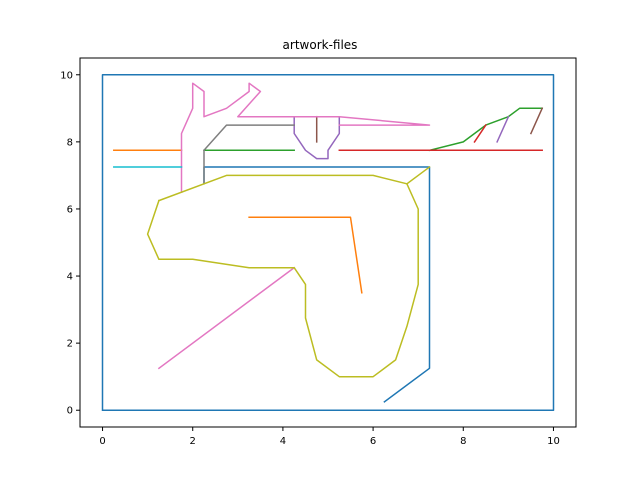  Describe the element at coordinates (373, 441) in the screenshot. I see `x-tick-label: 6` at that location.